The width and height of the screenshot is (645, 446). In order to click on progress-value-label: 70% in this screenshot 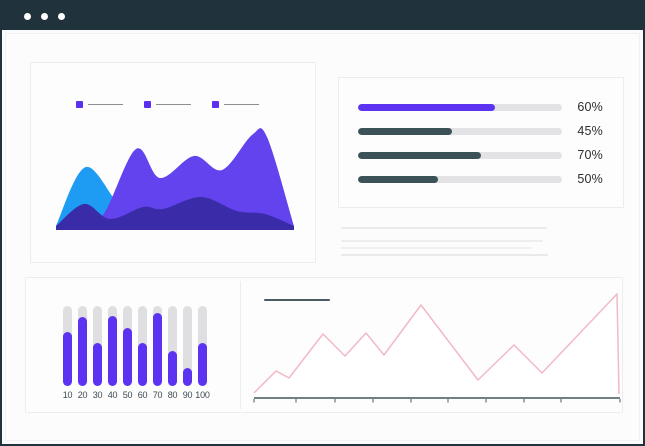, I will do `click(590, 155)`.